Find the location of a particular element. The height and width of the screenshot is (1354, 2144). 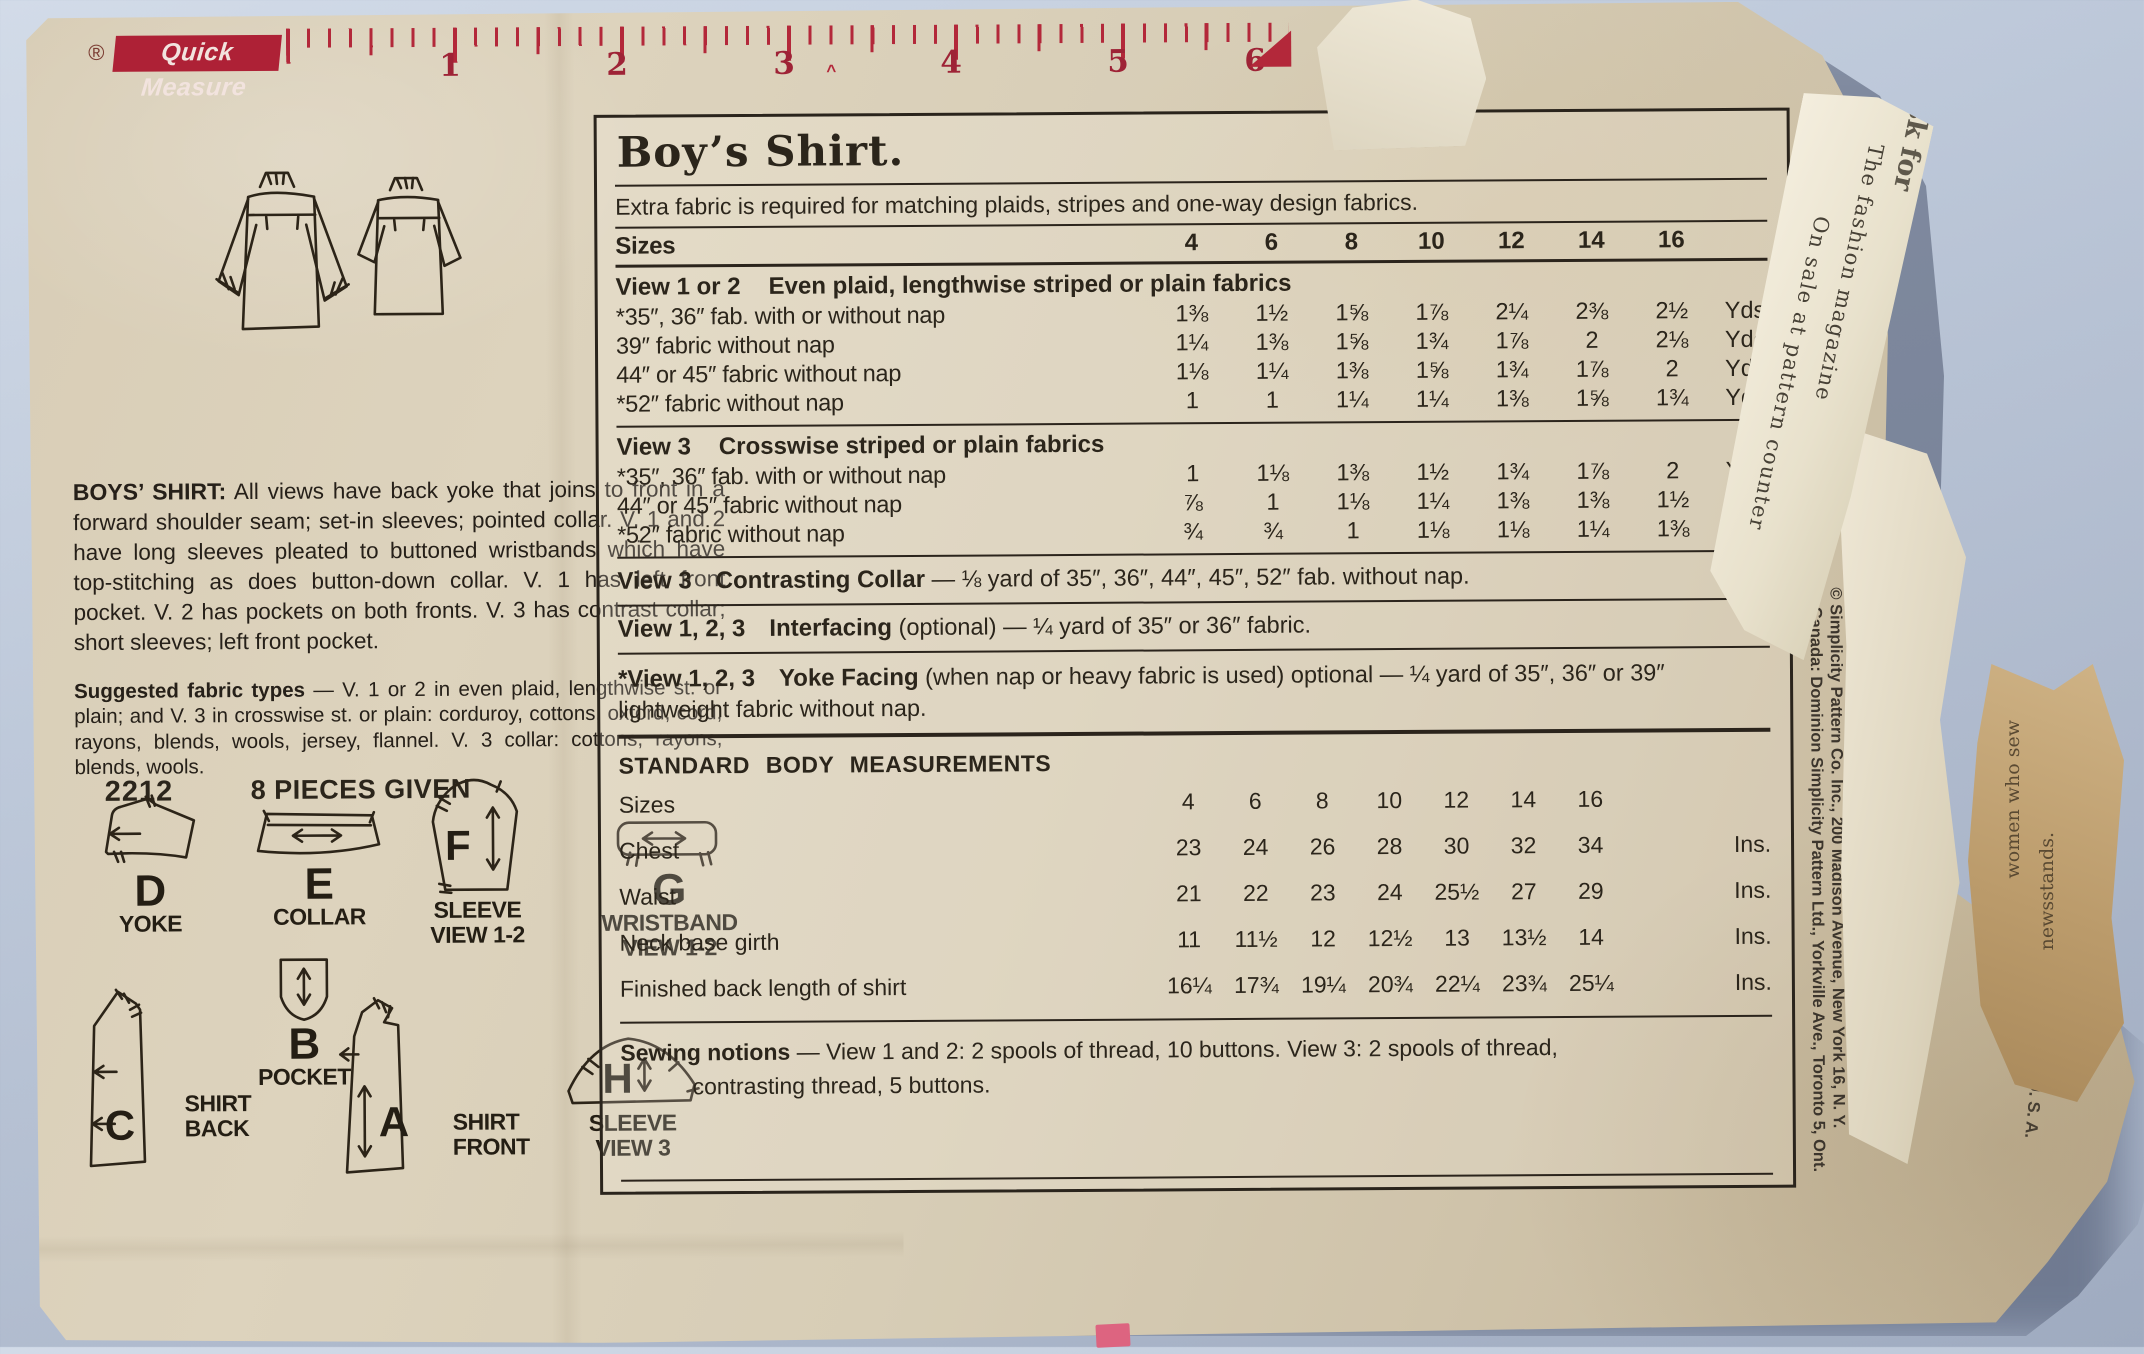

piece-caption-block: SHIRT BACK is located at coordinates (218, 1116).